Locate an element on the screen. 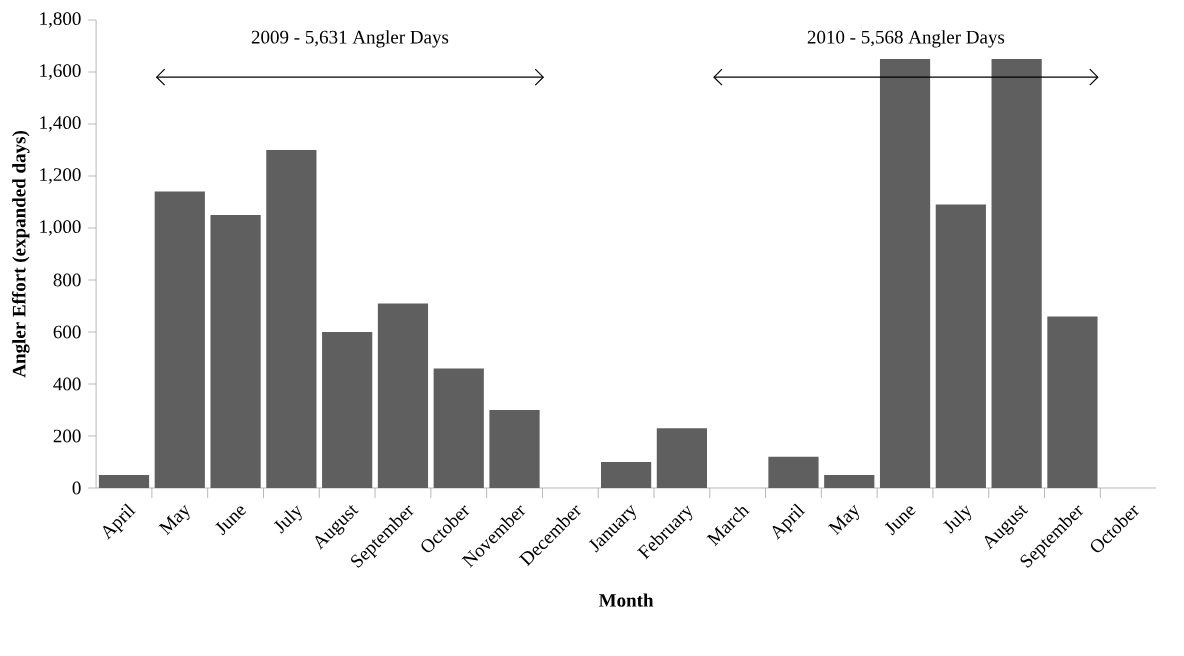  y-tick-label: 200 is located at coordinates (67, 436).